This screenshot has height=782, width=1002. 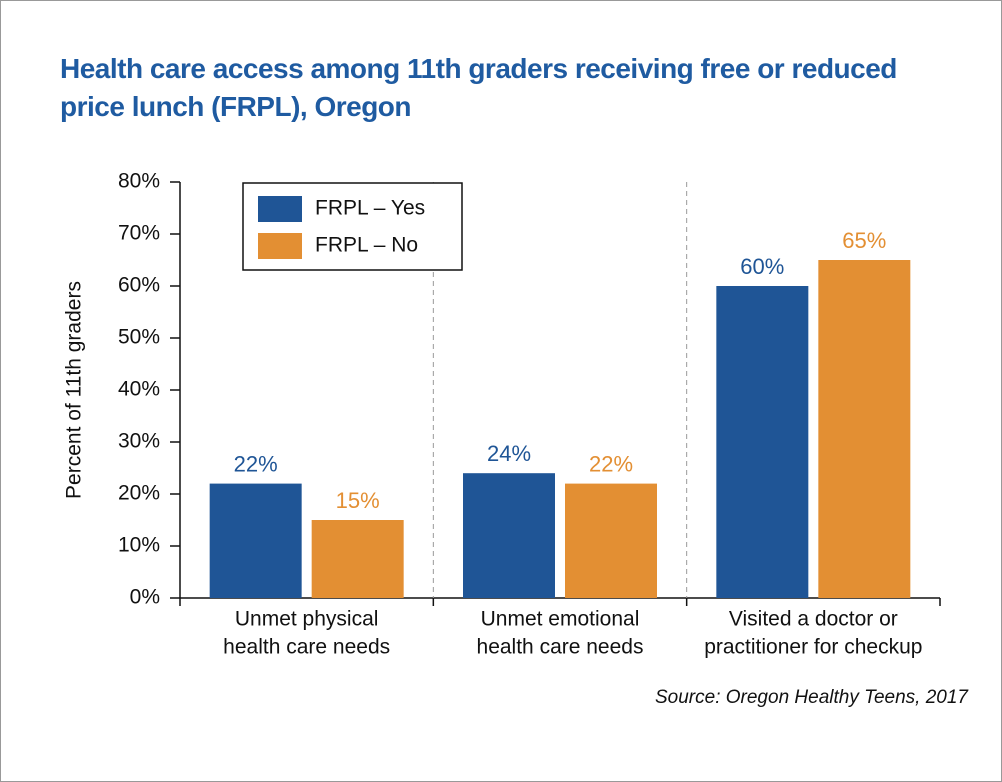 What do you see at coordinates (139, 493) in the screenshot?
I see `y-tick-label: 20%` at bounding box center [139, 493].